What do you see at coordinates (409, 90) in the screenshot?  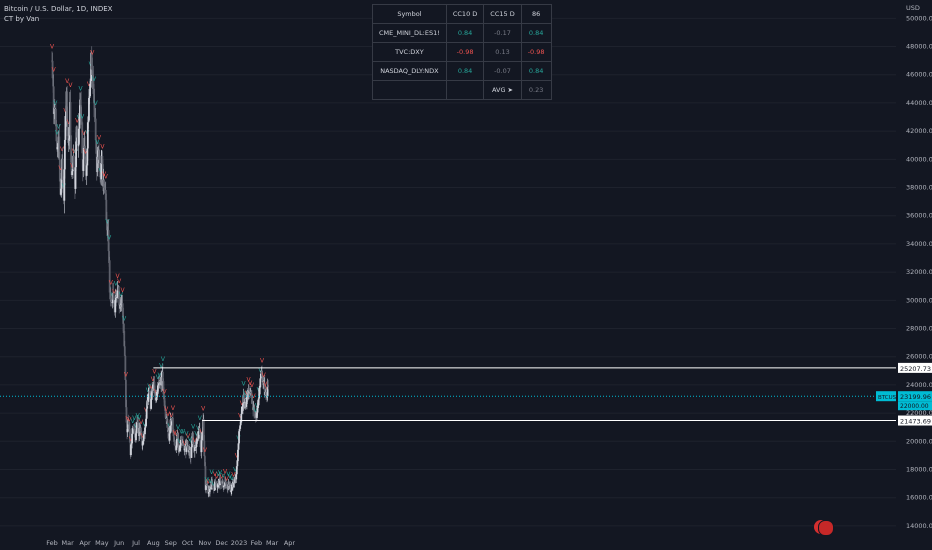 I see `avg-empty` at bounding box center [409, 90].